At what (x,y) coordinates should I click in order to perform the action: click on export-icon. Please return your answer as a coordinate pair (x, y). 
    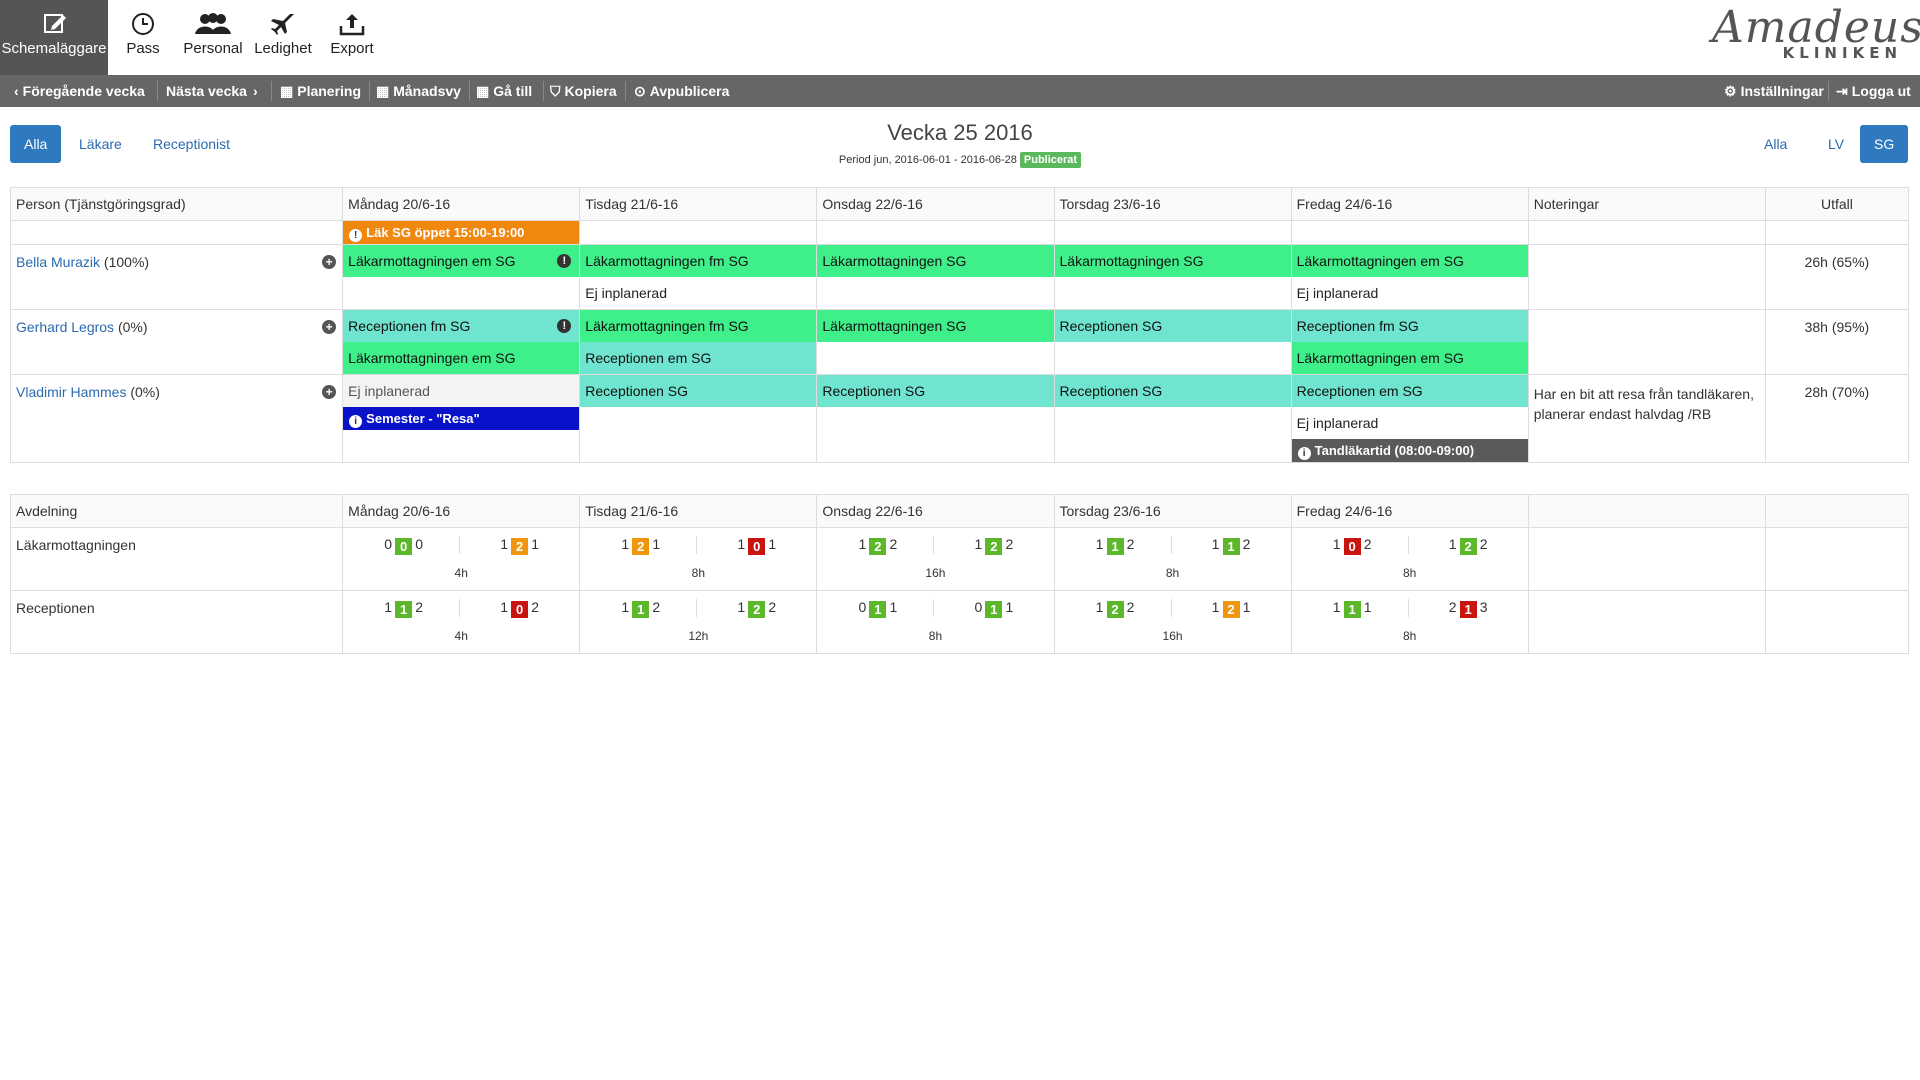
    Looking at the image, I should click on (352, 25).